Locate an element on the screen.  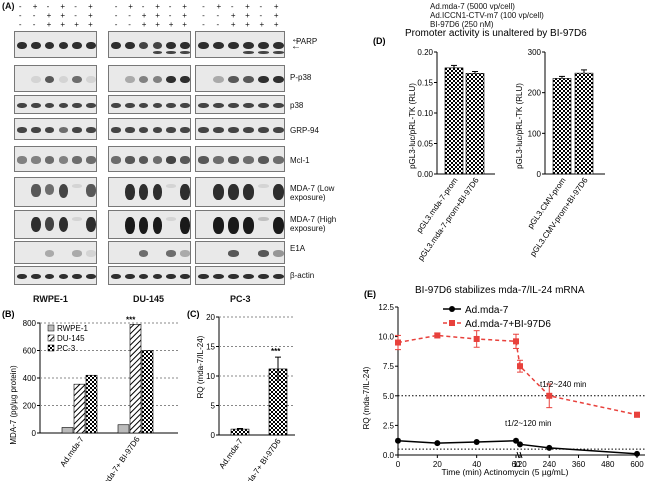
legend-marker is located at coordinates (452, 323).